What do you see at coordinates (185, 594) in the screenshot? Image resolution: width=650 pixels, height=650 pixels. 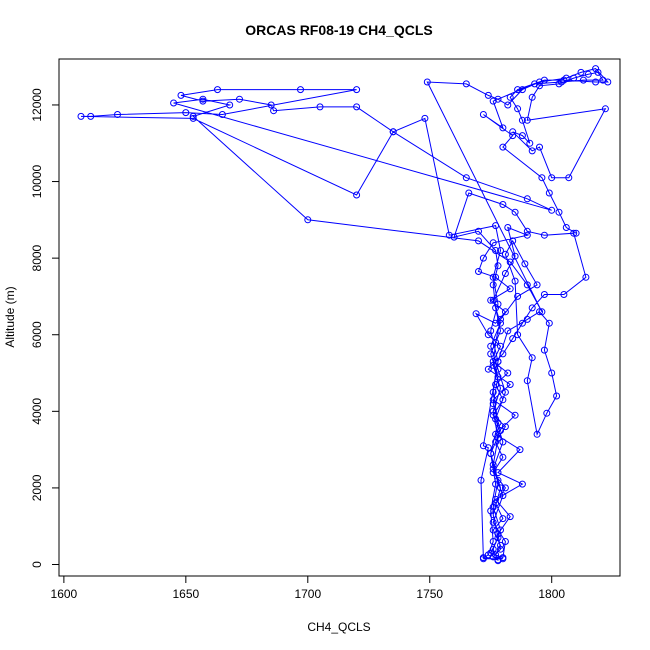 I see `x-tick-label: 1650` at bounding box center [185, 594].